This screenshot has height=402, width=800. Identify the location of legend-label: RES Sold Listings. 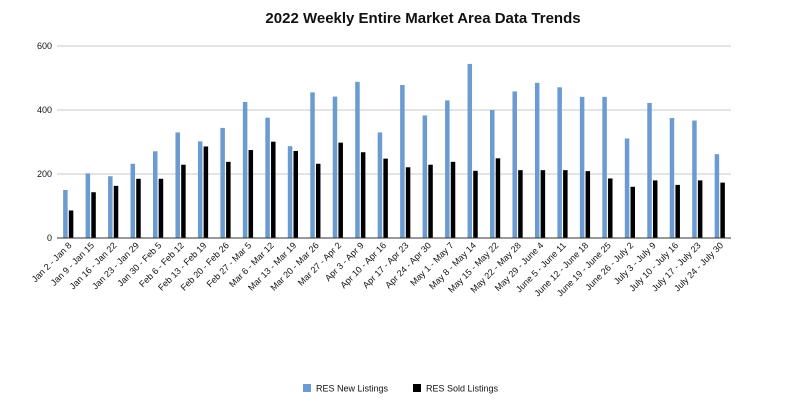
(462, 389).